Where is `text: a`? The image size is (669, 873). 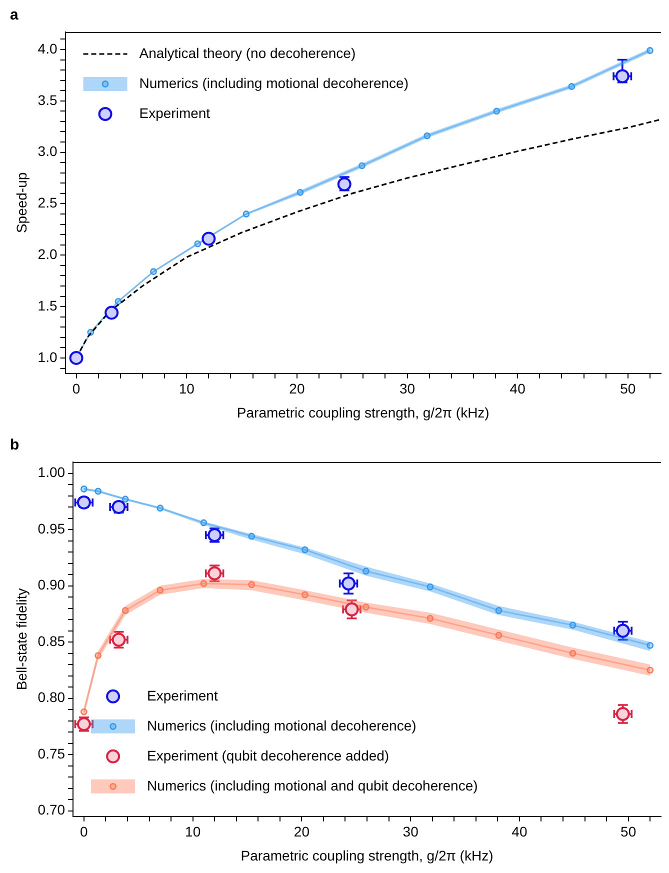
text: a is located at coordinates (14, 15).